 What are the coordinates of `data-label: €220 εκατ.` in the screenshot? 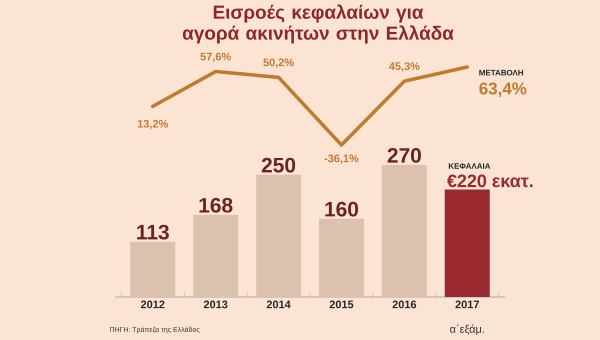 It's located at (490, 181).